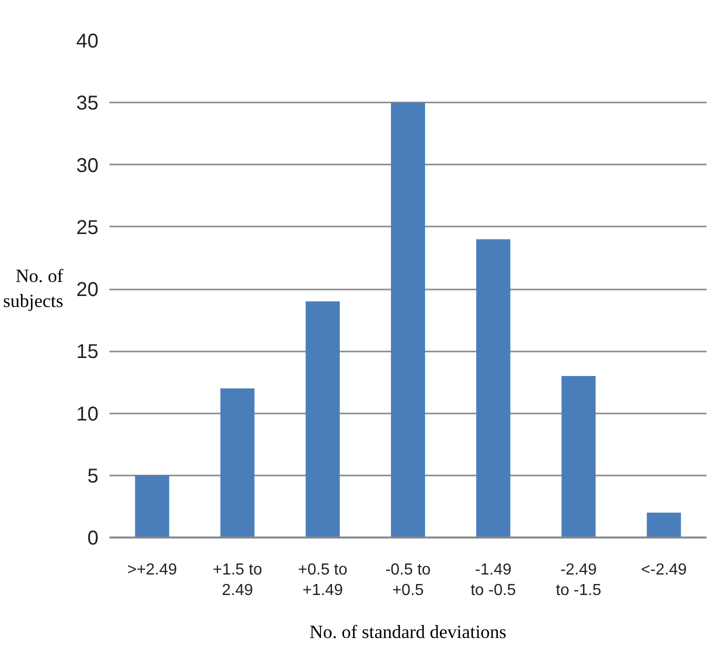 Image resolution: width=726 pixels, height=651 pixels. I want to click on y-tick-label: 40, so click(87, 41).